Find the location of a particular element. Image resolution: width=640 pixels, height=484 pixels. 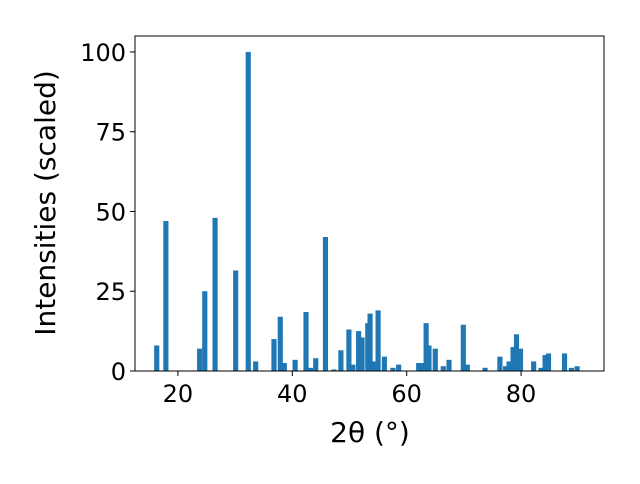

x-axis-label: 2θ (°) is located at coordinates (370, 432).